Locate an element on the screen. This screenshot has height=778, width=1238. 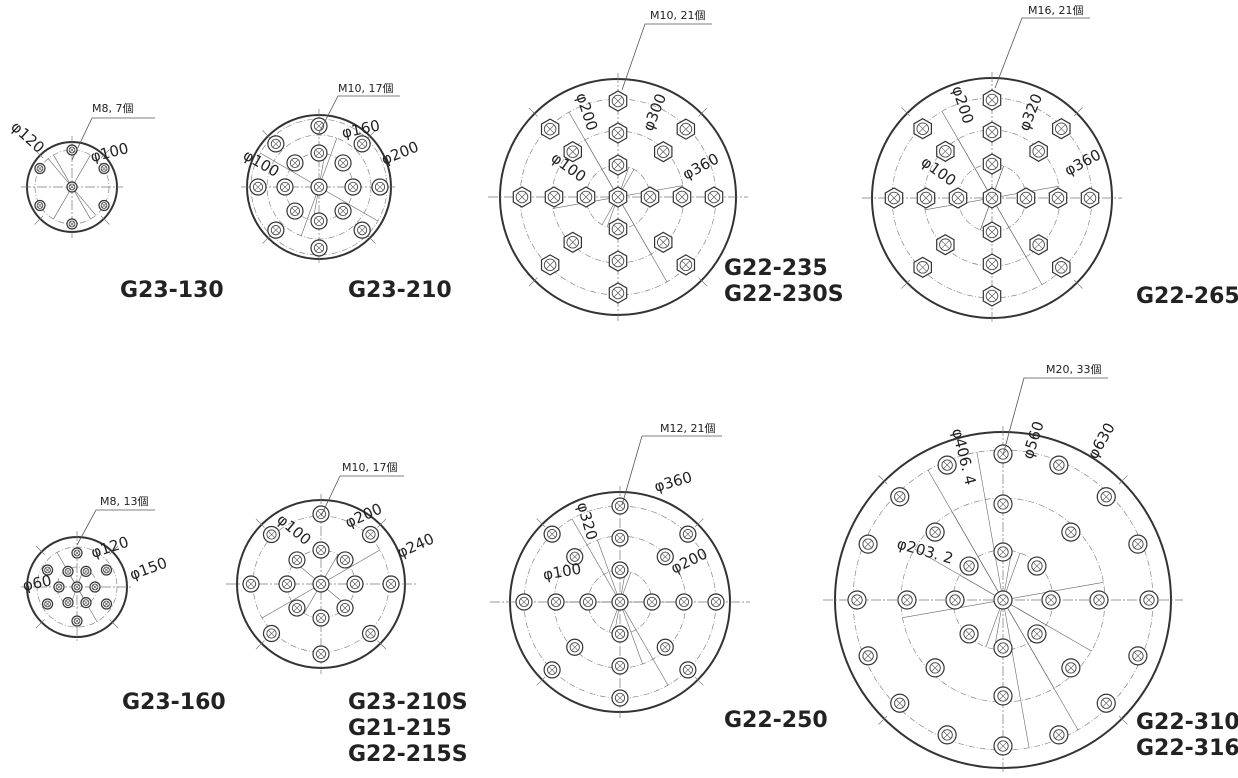
d4-edge-tick is located at coordinates (1078, 112).